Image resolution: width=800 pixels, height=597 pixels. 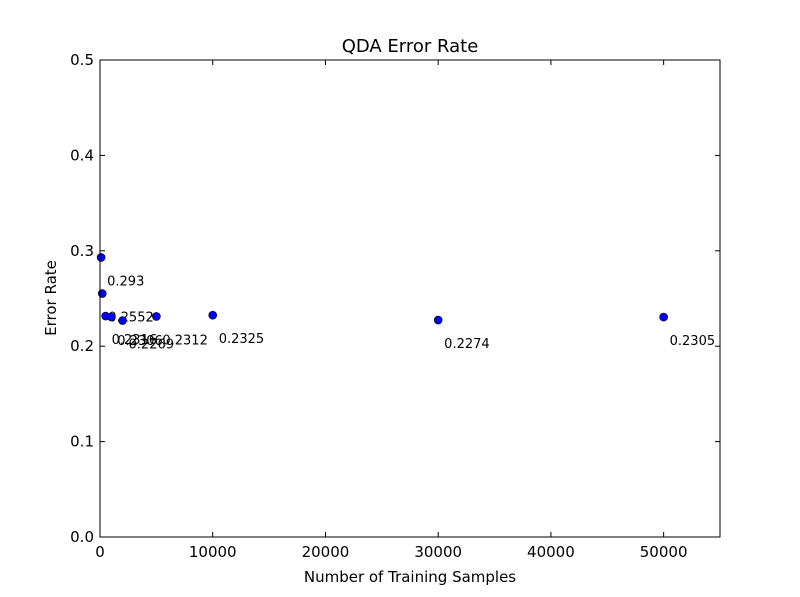 I want to click on data-points, so click(x=382, y=289).